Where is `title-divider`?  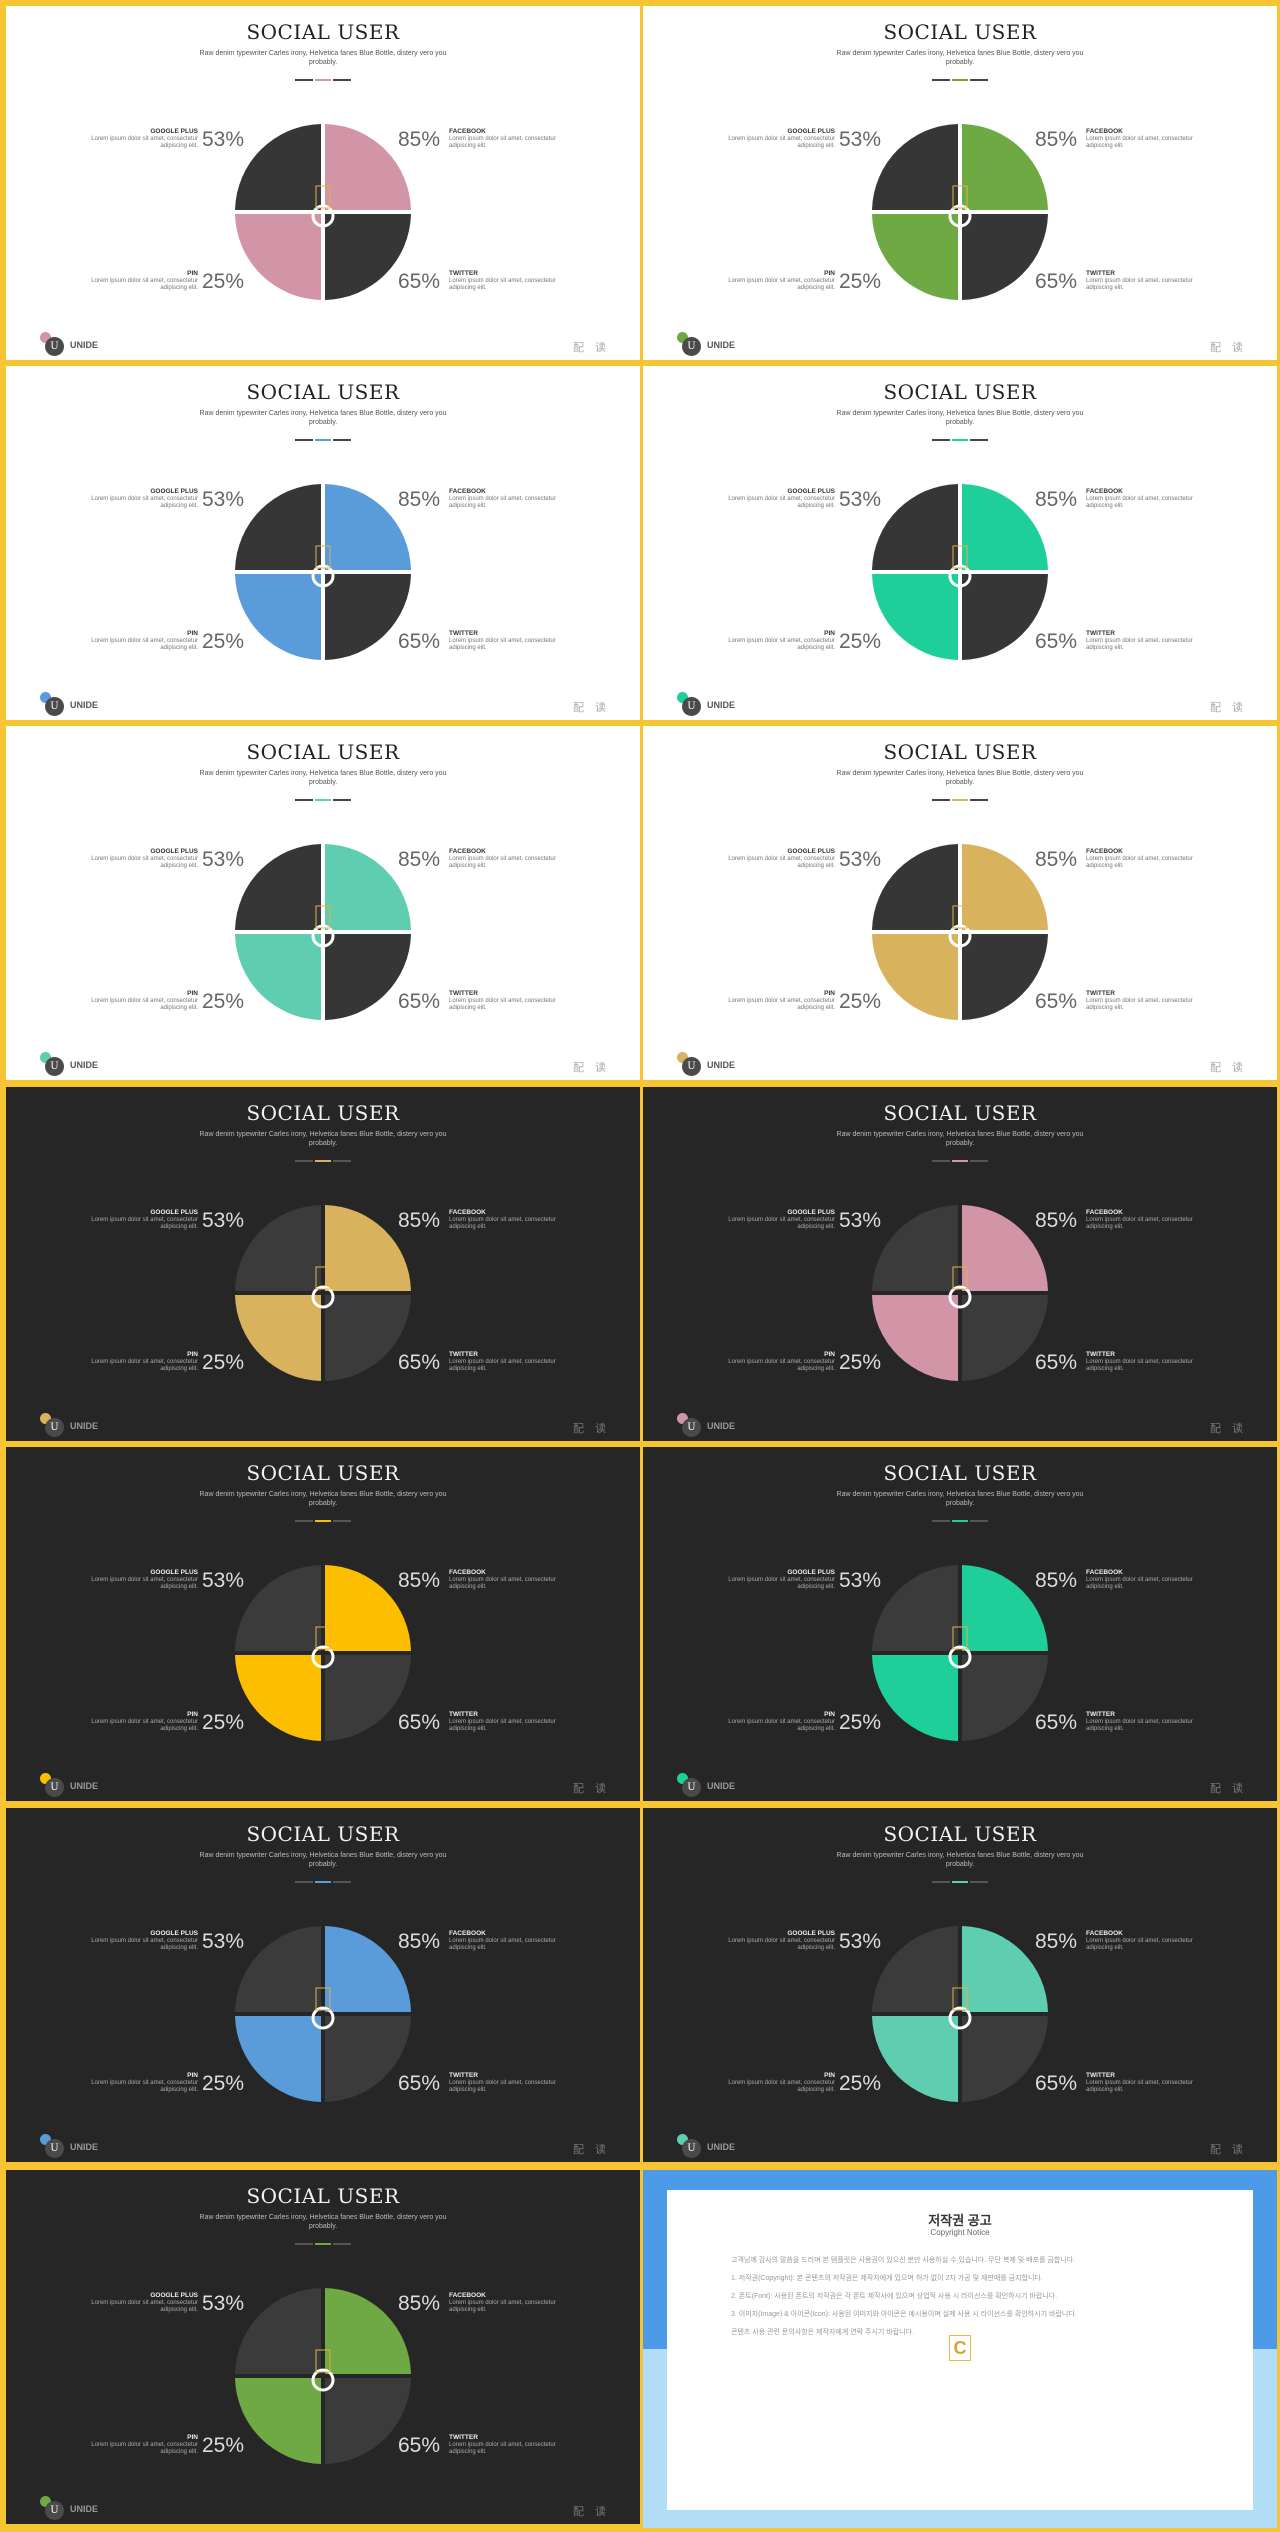 title-divider is located at coordinates (323, 2244).